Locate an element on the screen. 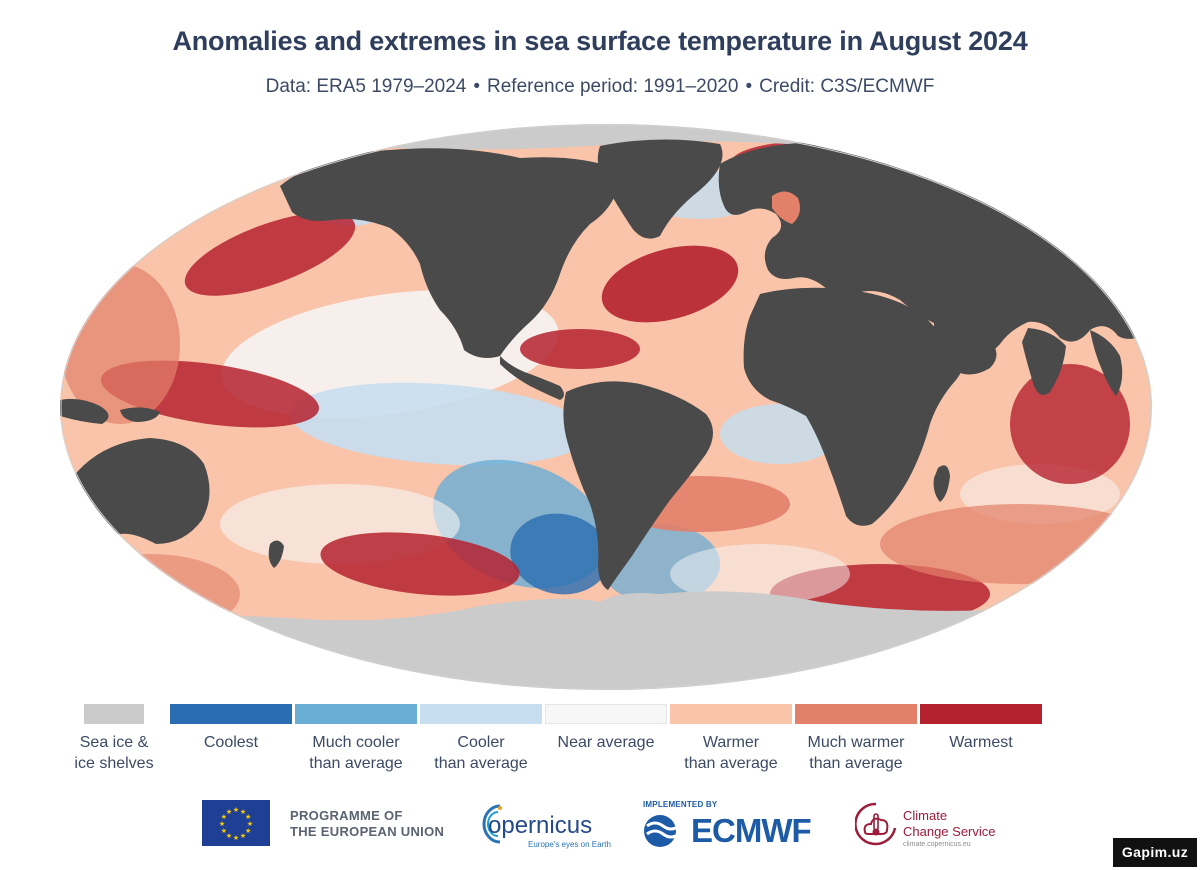  legend-label: Near average is located at coordinates (606, 742).